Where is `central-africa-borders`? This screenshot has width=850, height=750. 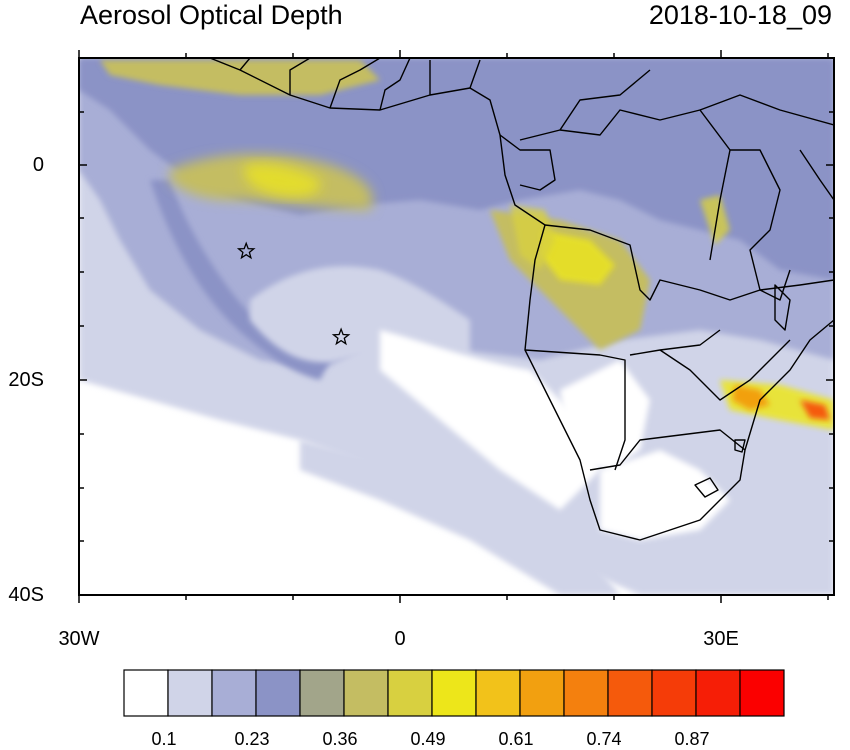
central-africa-borders is located at coordinates (631, 95).